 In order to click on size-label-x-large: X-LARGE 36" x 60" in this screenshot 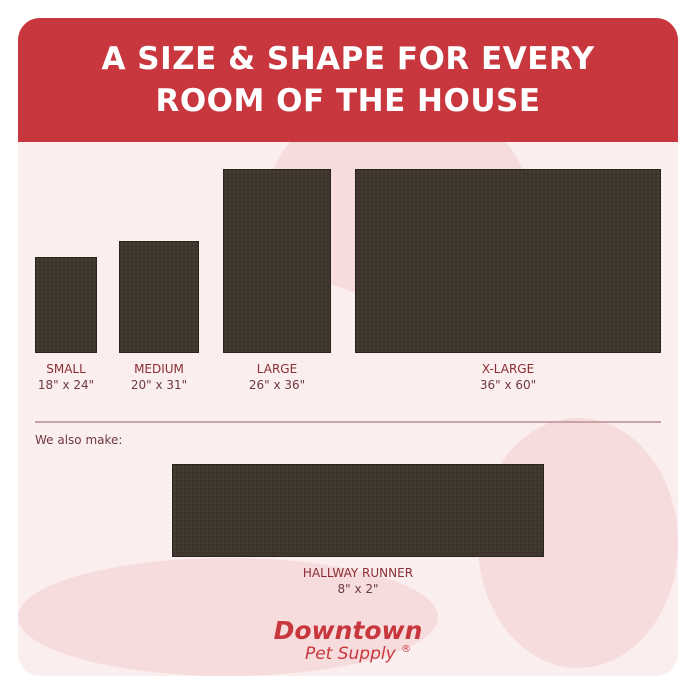, I will do `click(508, 377)`.